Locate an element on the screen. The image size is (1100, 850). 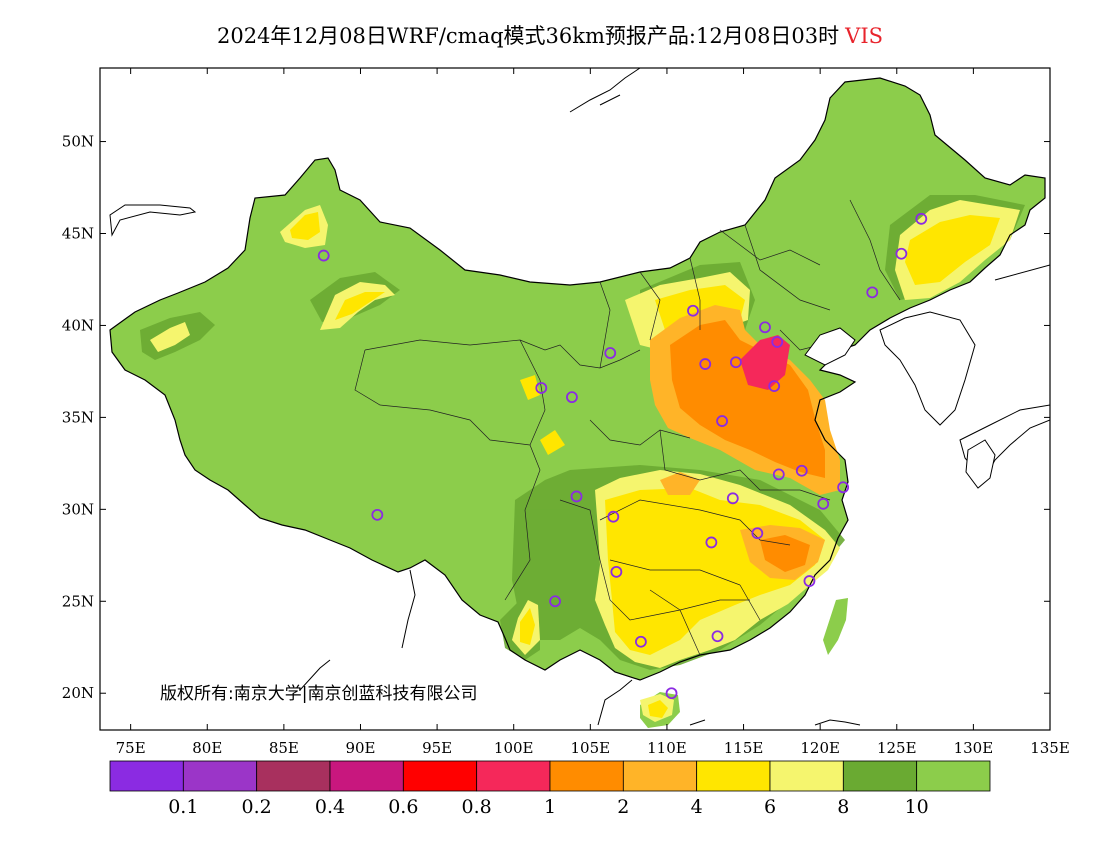
caspian-line is located at coordinates (153, 220).